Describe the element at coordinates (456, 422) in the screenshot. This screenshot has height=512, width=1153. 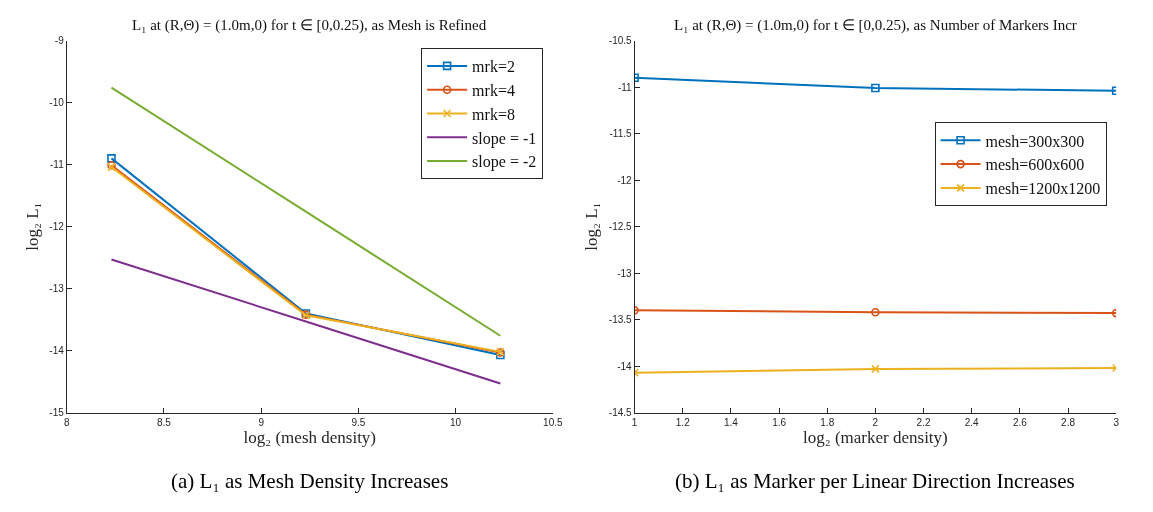
I see `x-tick-label: 10` at that location.